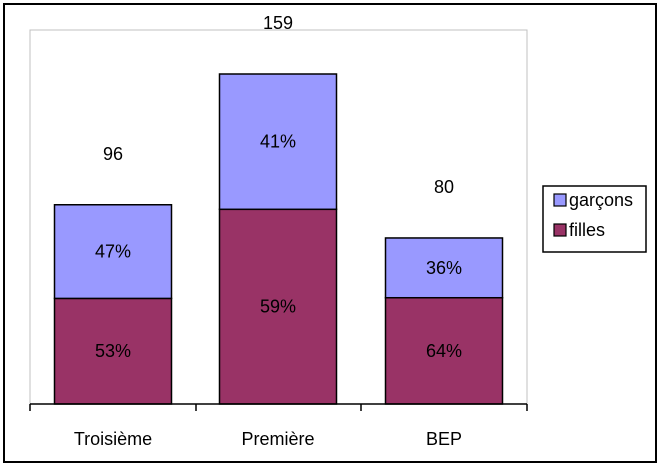 This screenshot has height=470, width=663. Describe the element at coordinates (277, 439) in the screenshot. I see `category-label-1: Première` at that location.